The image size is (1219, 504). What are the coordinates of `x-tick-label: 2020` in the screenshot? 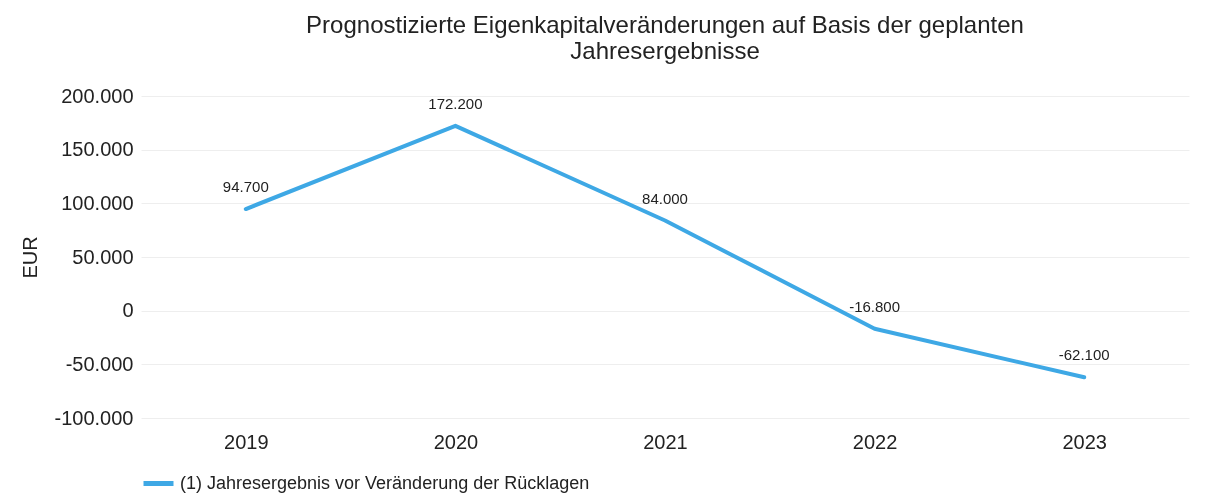 It's located at (456, 441).